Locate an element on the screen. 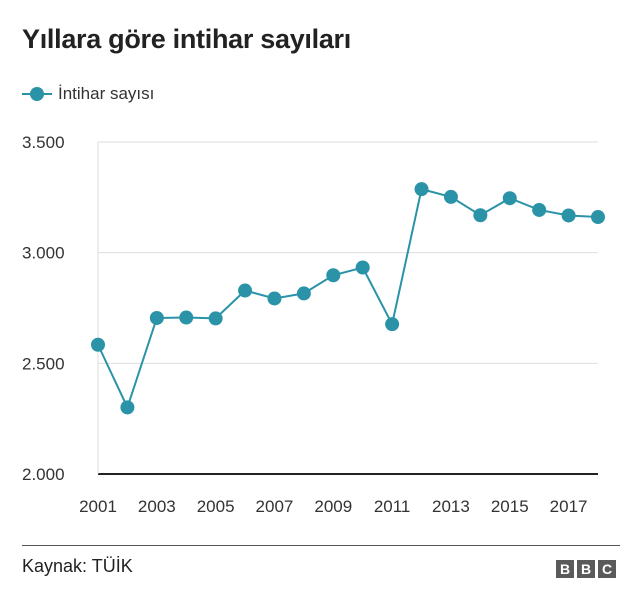 Image resolution: width=640 pixels, height=605 pixels. x-tick-label: 2001 is located at coordinates (98, 506).